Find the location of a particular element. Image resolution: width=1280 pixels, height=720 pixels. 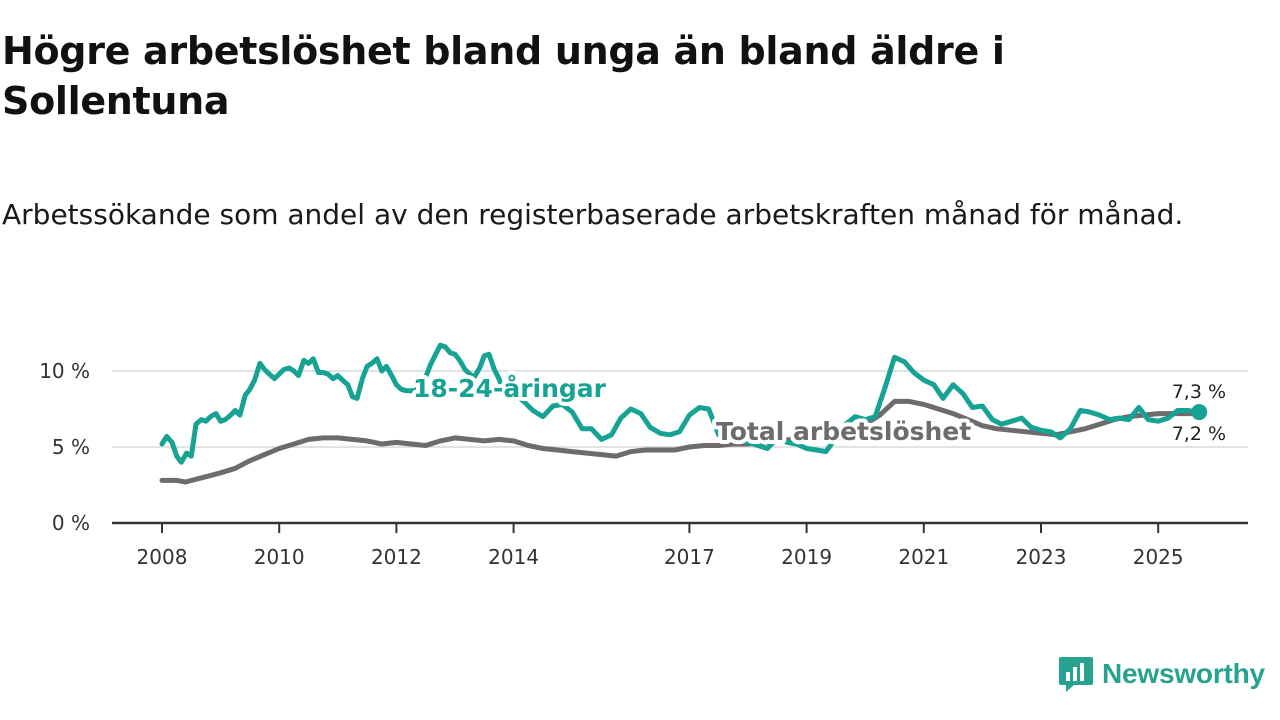

grid-lines is located at coordinates (680, 409).